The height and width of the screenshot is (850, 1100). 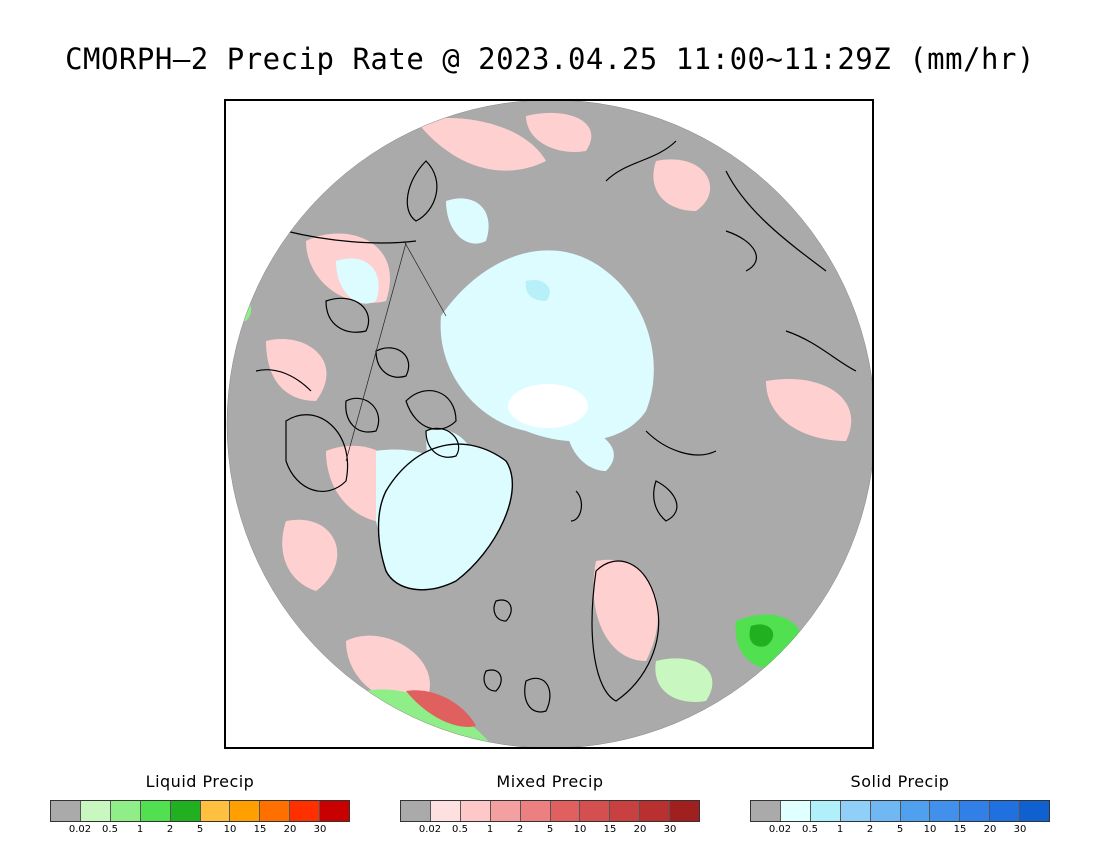 I want to click on mixed-precip-band, so click(x=441, y=708).